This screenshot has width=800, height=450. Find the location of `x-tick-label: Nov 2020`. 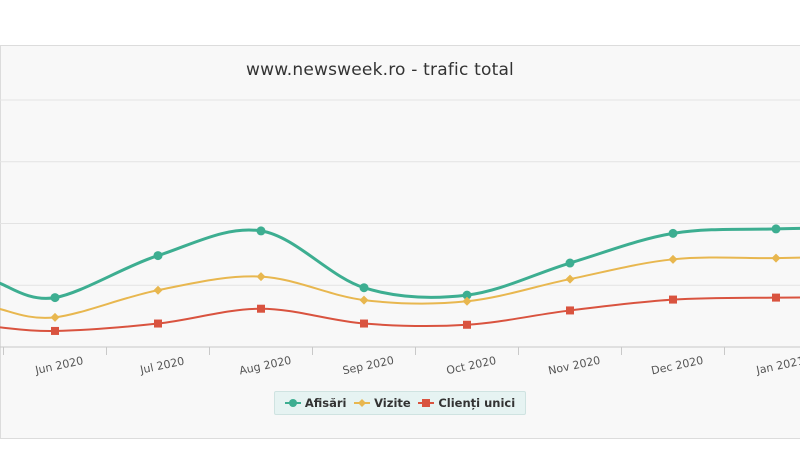

x-tick-label: Nov 2020 is located at coordinates (574, 366).